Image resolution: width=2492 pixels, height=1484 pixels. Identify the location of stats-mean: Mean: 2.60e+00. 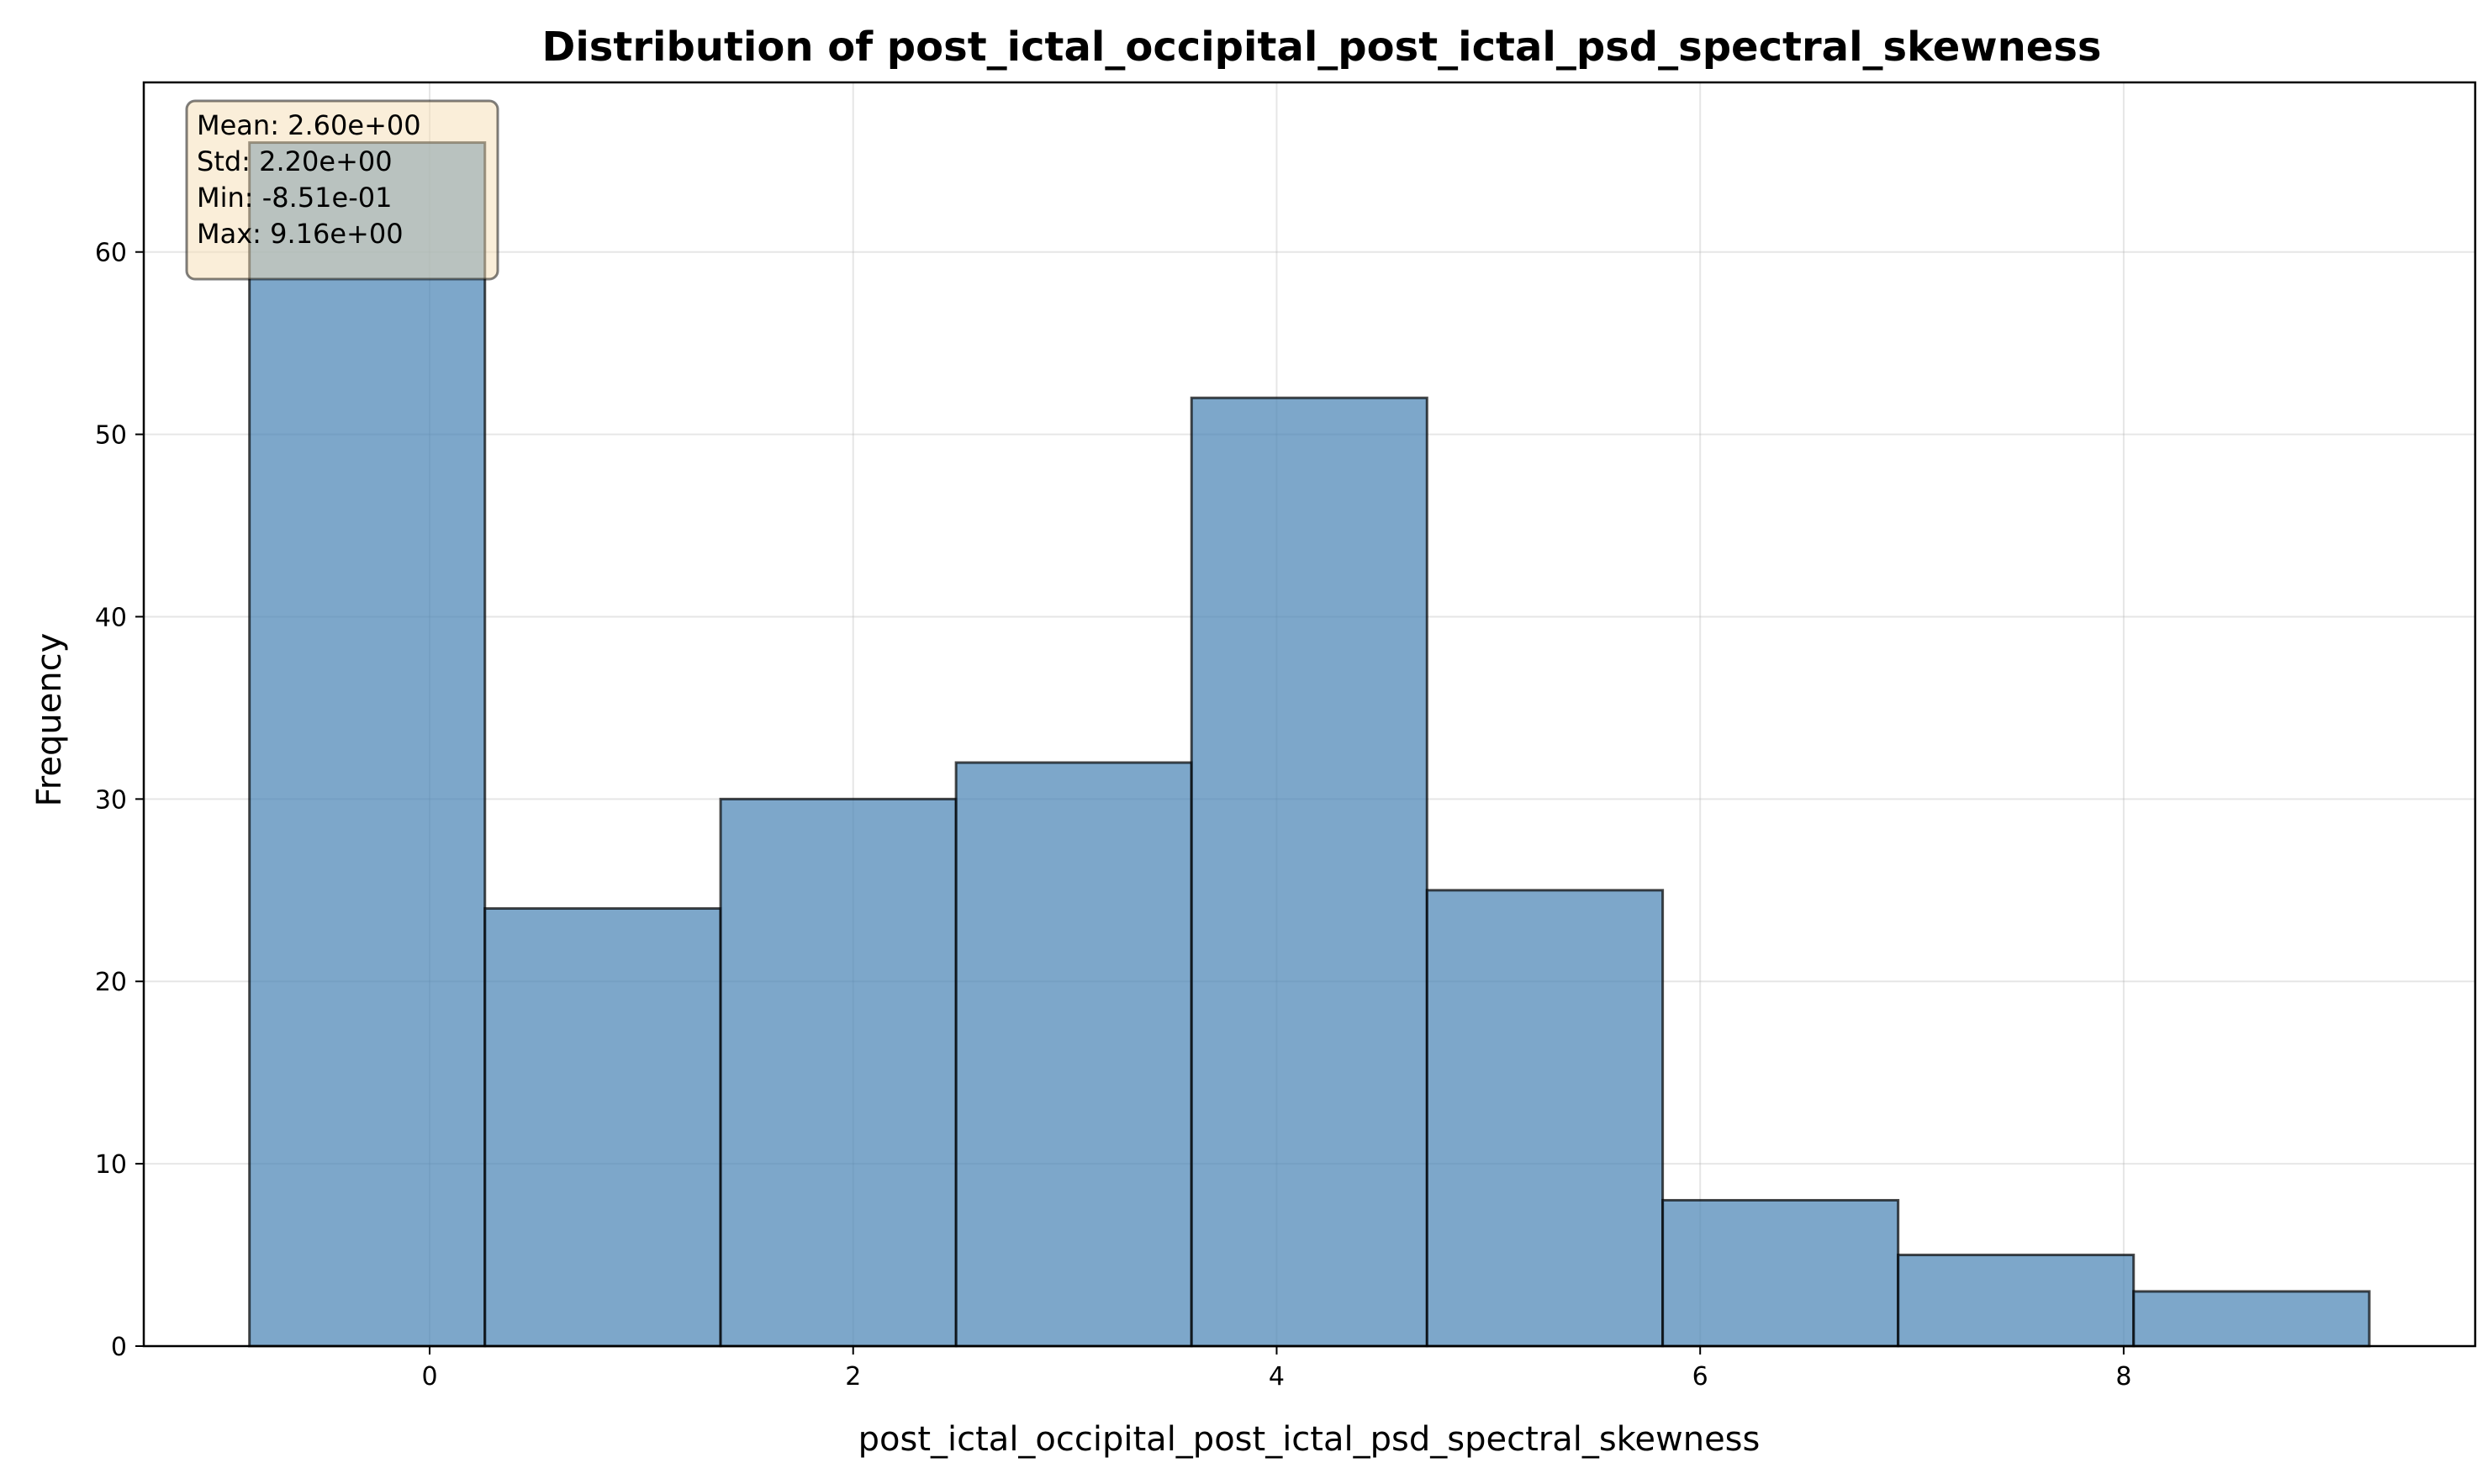
(309, 125).